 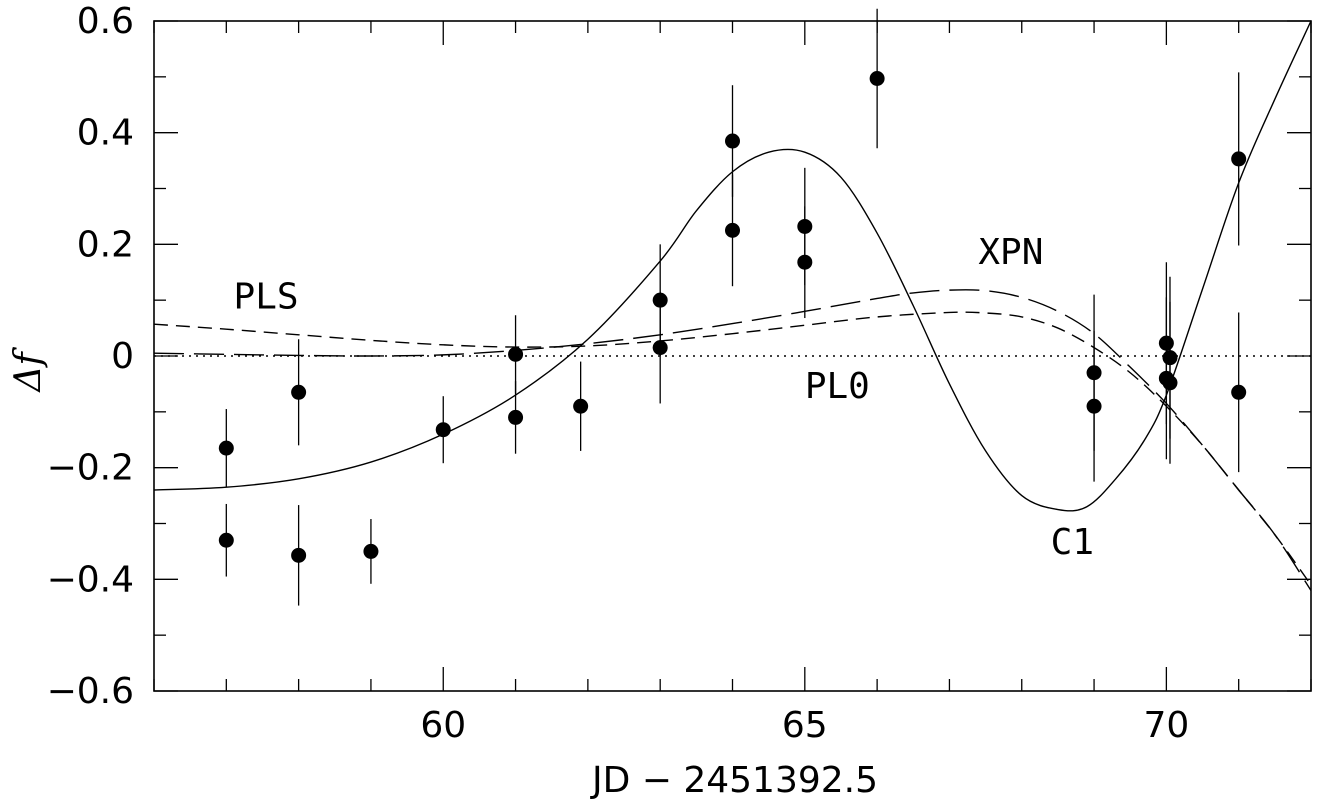 What do you see at coordinates (105, 133) in the screenshot?
I see `y-tick-label: 0.4` at bounding box center [105, 133].